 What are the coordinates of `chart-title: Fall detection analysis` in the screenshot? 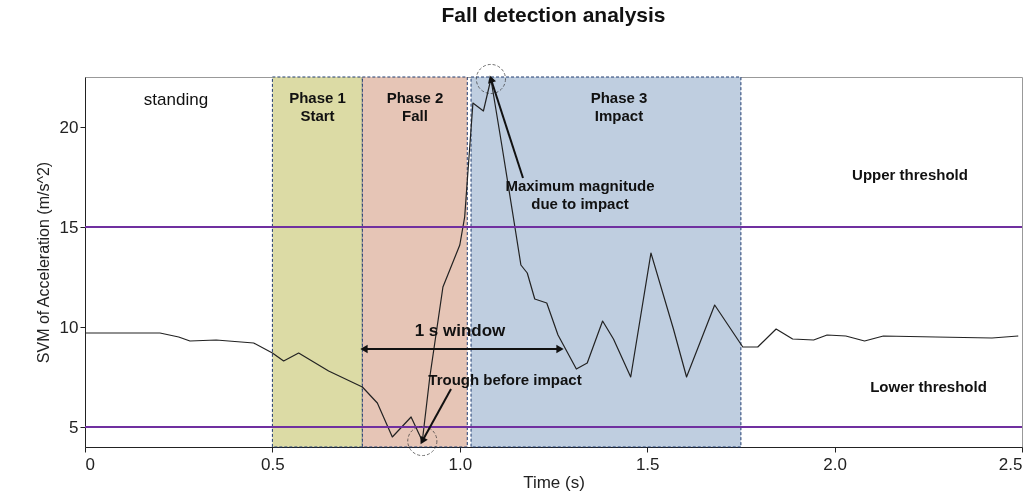 It's located at (553, 15).